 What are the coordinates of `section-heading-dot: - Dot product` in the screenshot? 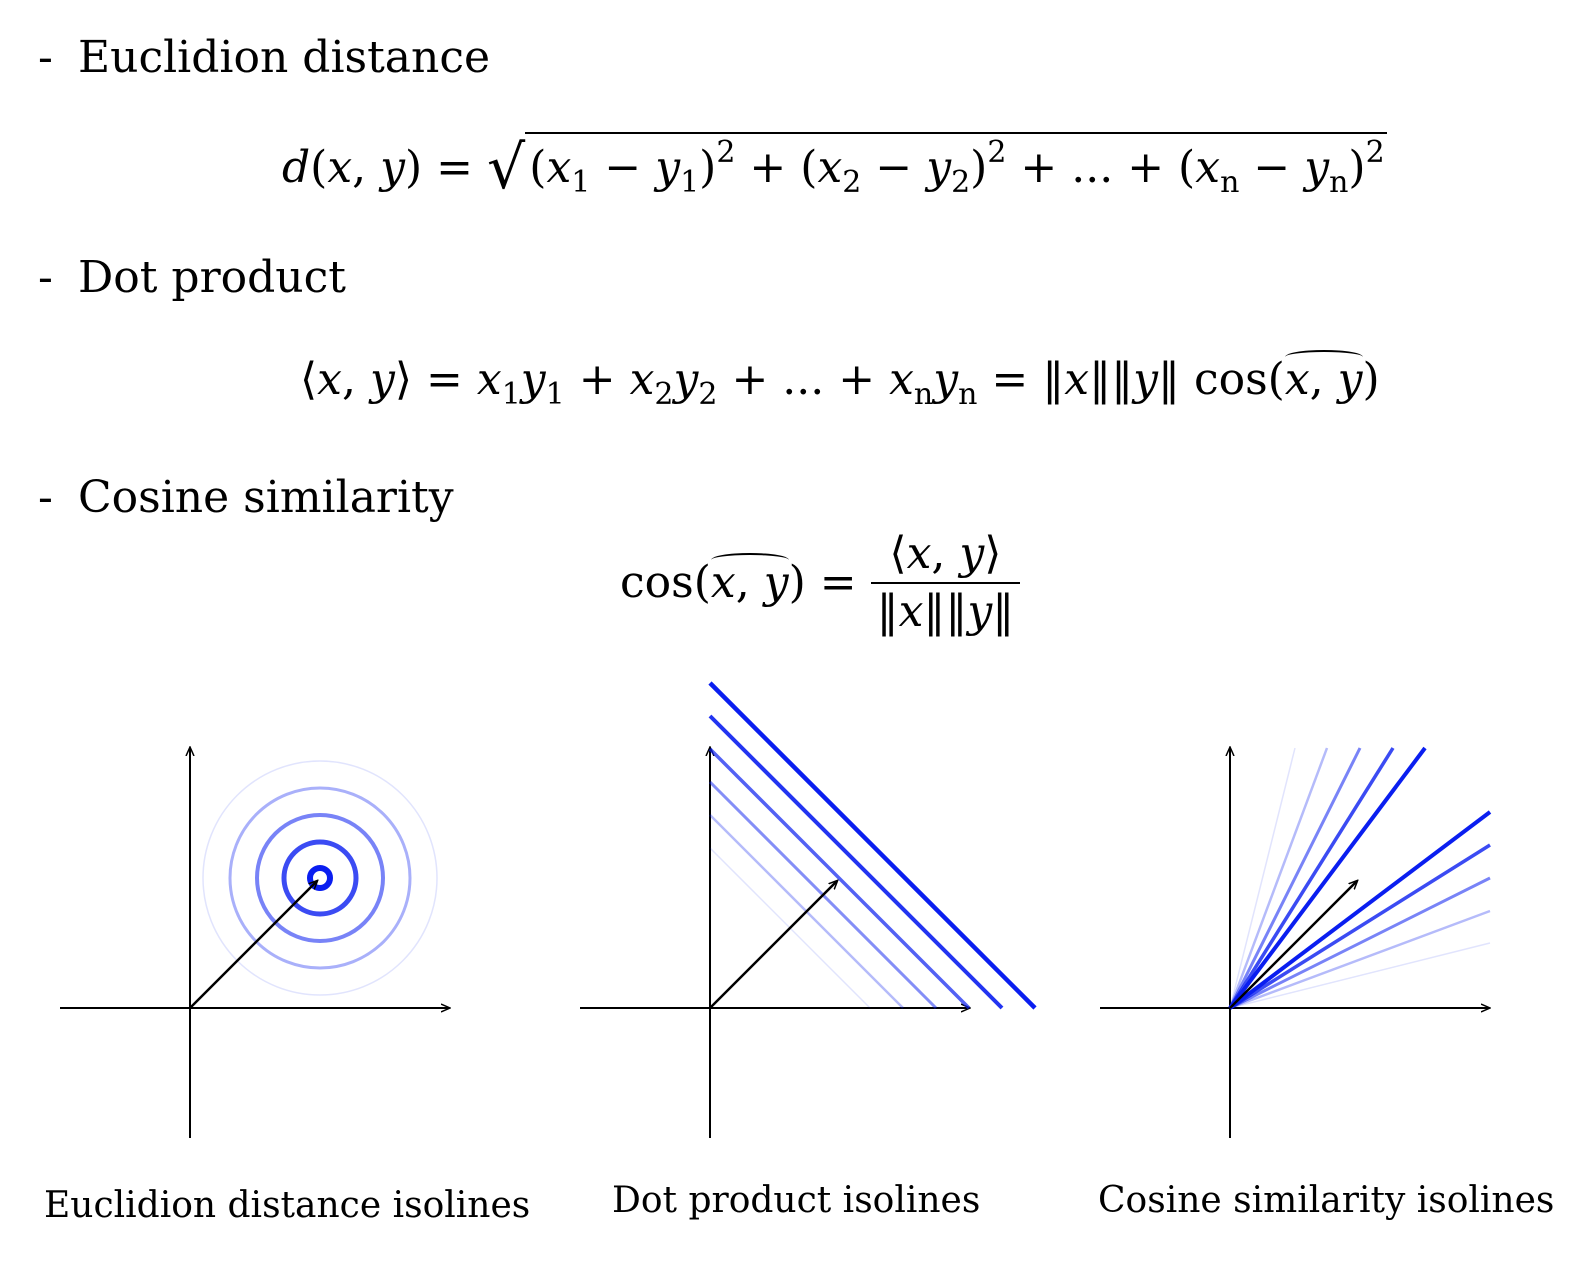 It's located at (192, 277).